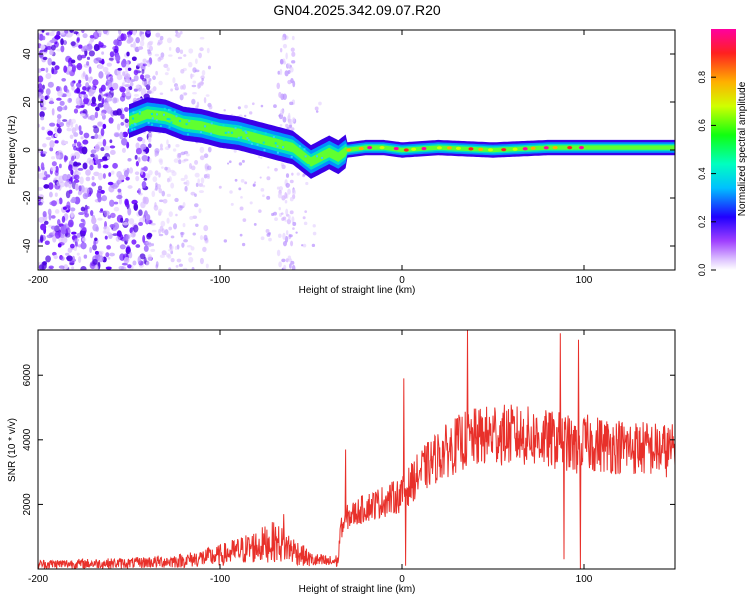 This screenshot has width=750, height=600. I want to click on figure-title: GN04.2025.342.09.07.R20, so click(357, 10).